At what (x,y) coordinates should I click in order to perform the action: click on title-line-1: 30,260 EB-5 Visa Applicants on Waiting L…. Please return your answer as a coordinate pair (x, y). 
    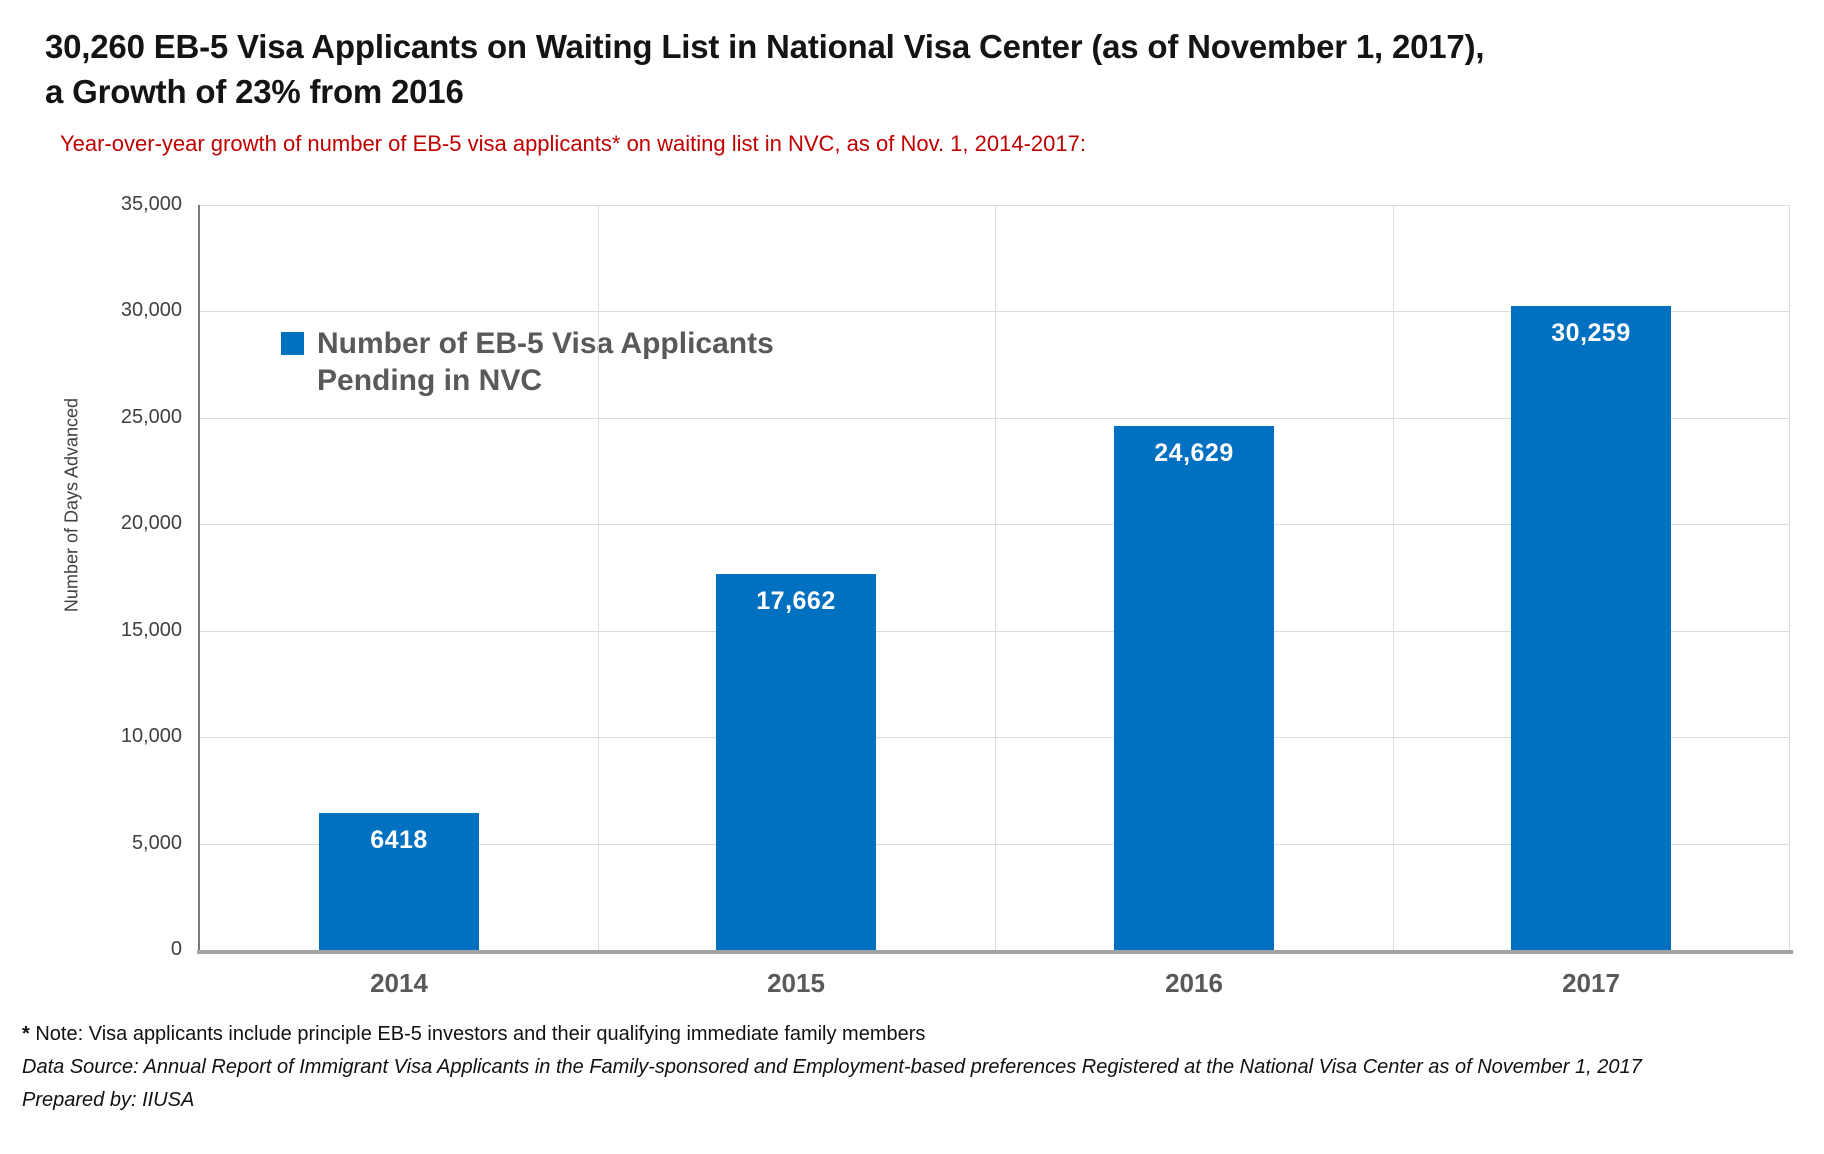
    Looking at the image, I should click on (765, 46).